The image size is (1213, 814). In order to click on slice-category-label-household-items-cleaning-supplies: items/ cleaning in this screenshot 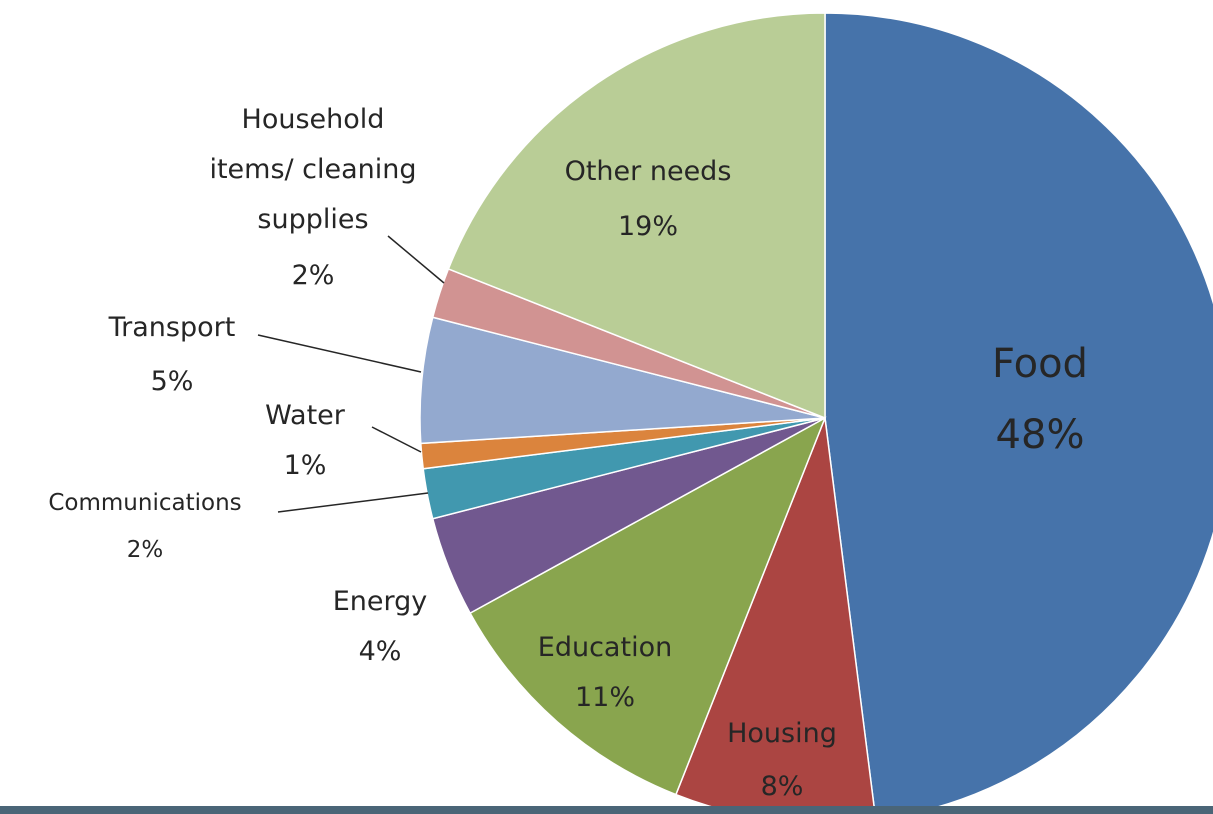, I will do `click(312, 169)`.